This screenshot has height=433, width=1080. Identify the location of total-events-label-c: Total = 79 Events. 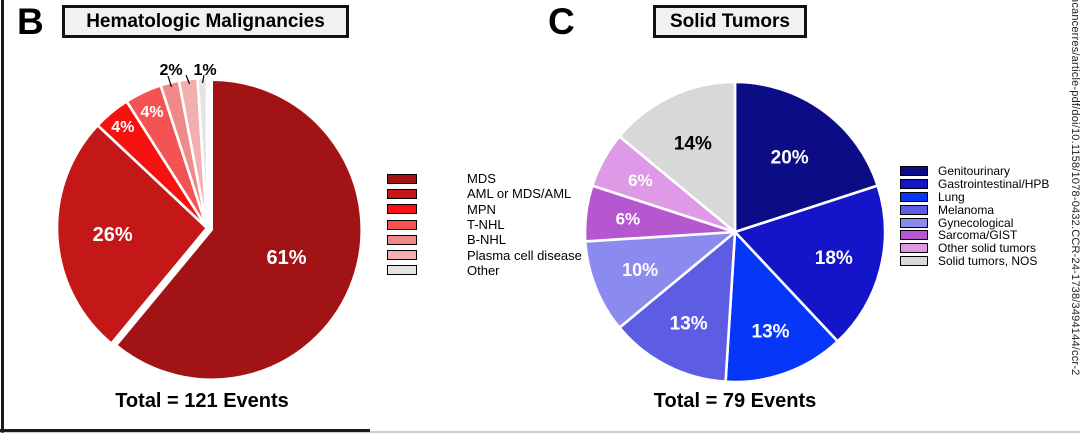
(735, 401).